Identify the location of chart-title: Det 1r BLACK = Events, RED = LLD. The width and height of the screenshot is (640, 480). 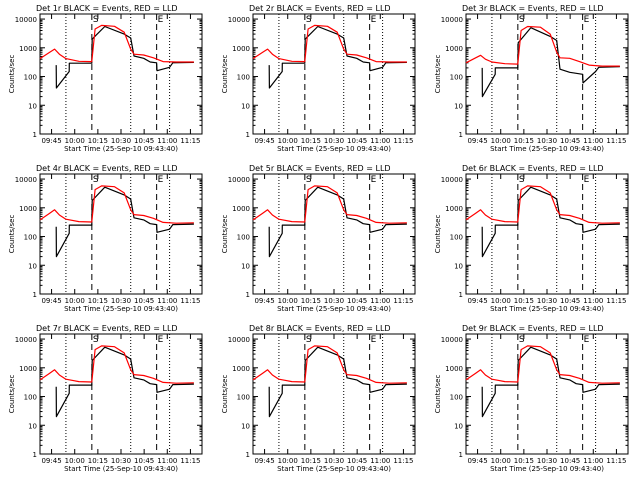
(107, 8).